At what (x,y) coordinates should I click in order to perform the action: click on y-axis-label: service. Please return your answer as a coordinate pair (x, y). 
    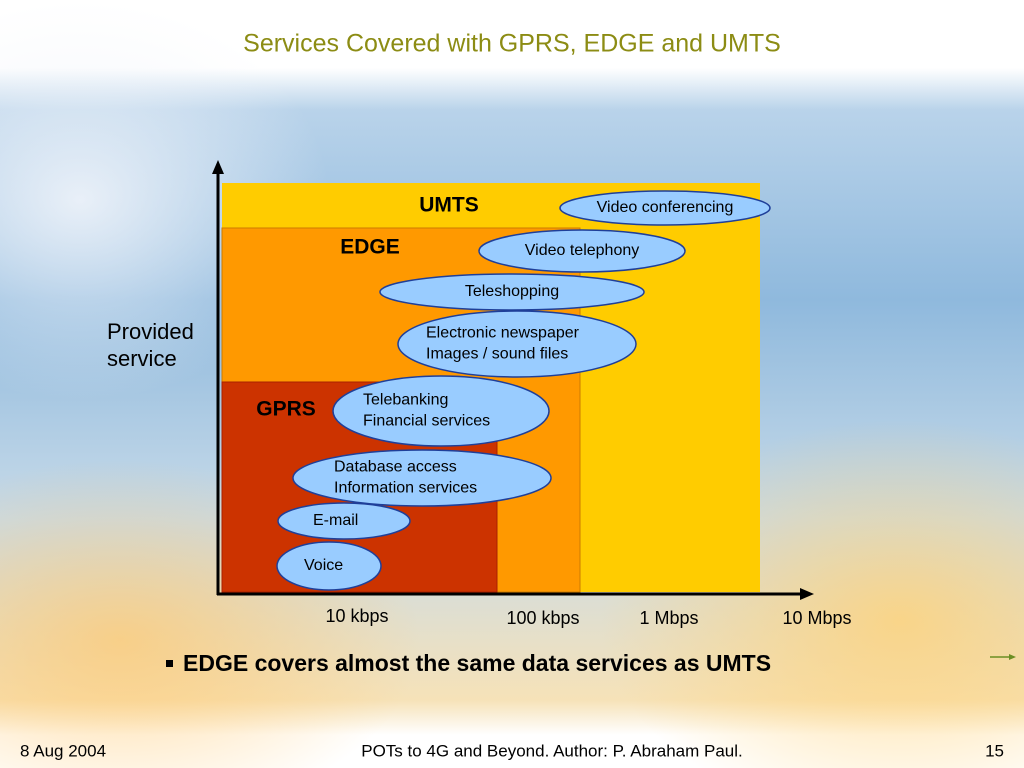
    Looking at the image, I should click on (142, 358).